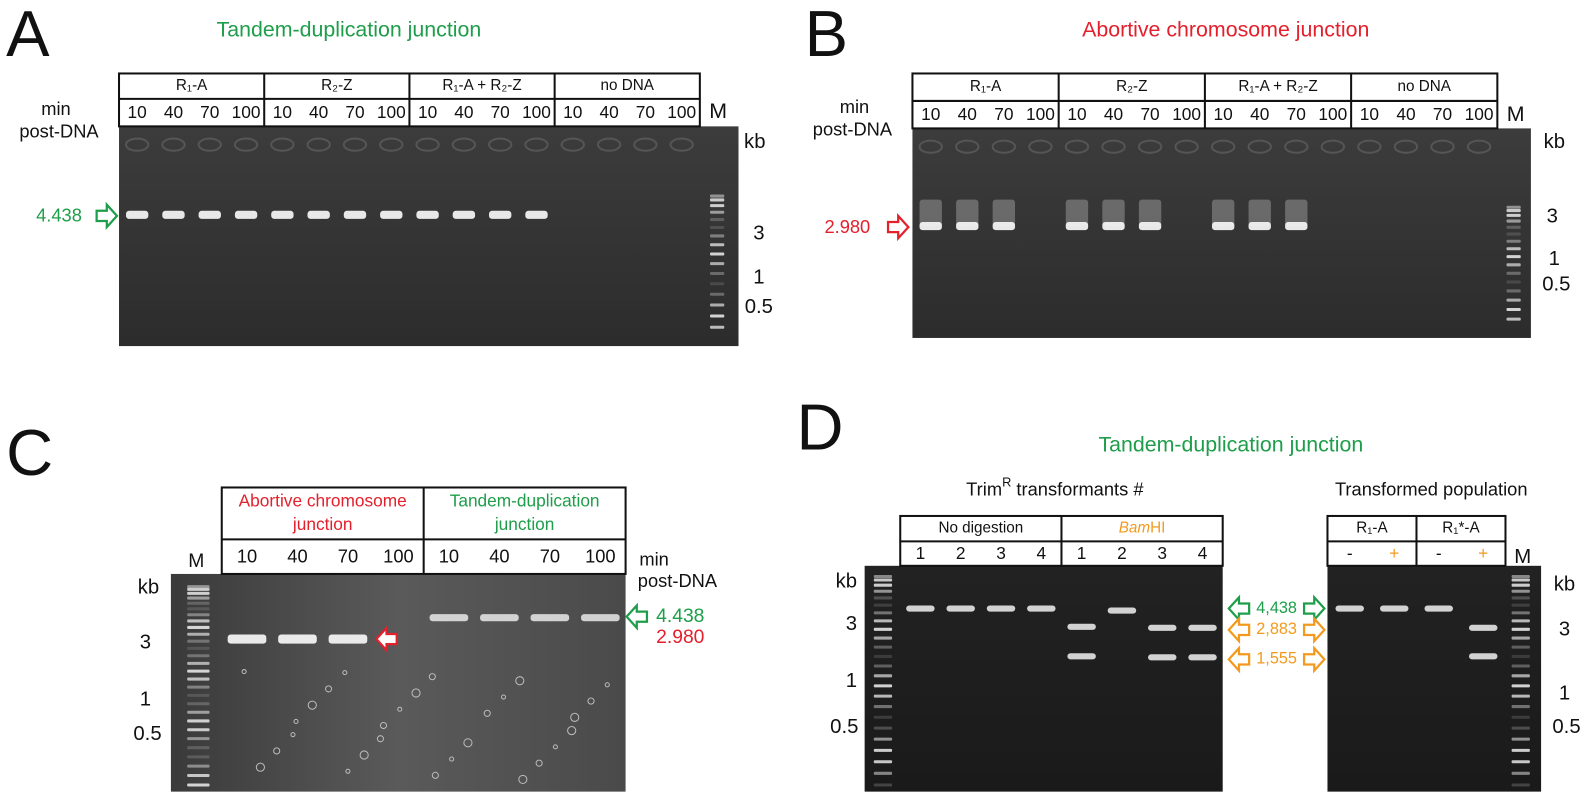 This screenshot has height=800, width=1595. Describe the element at coordinates (59, 130) in the screenshot. I see `time-label: post-DNA` at that location.